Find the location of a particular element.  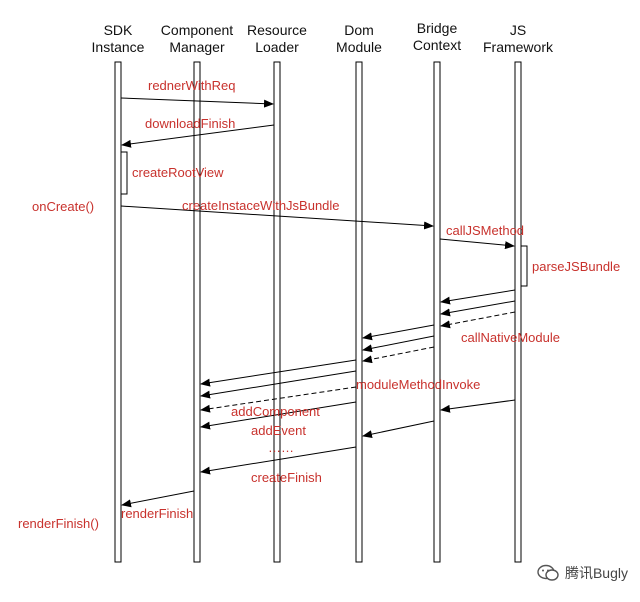

header-bridge-context-line2: Context is located at coordinates (437, 45).